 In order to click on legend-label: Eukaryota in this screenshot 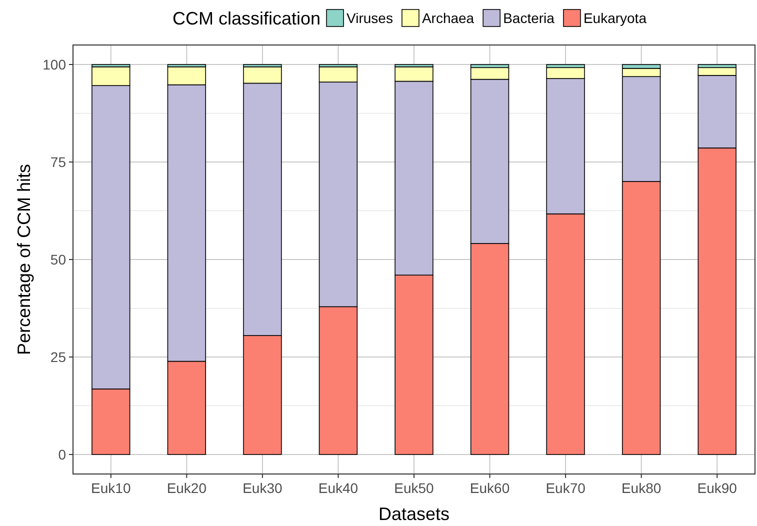, I will do `click(615, 18)`.